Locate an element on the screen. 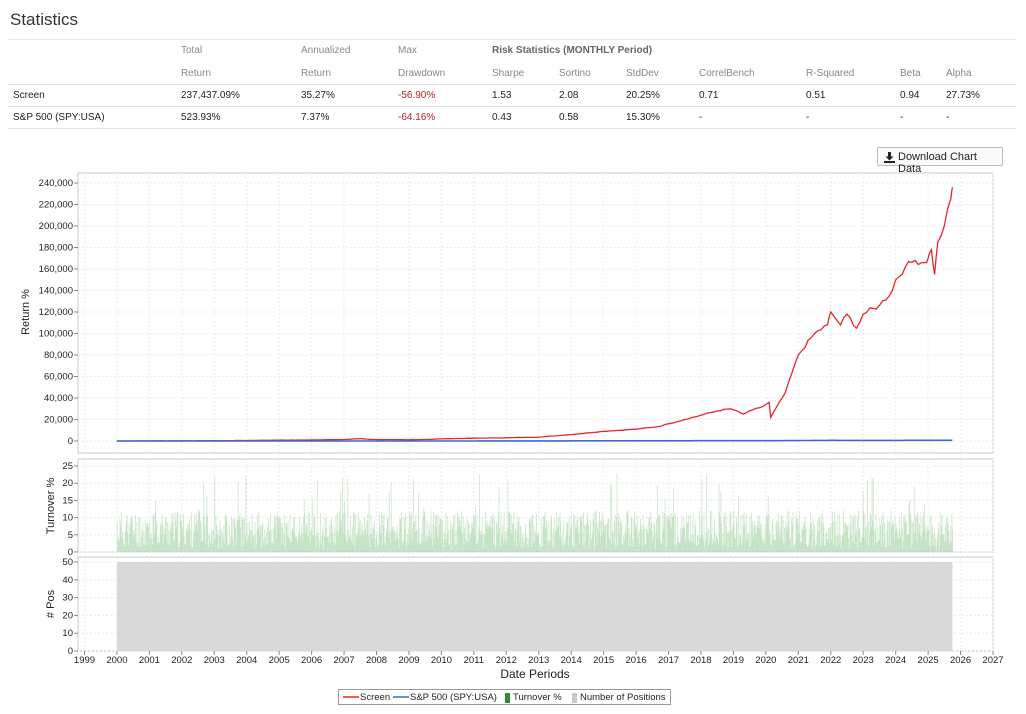 The width and height of the screenshot is (1026, 714). x-tick-label: 2020 is located at coordinates (765, 660).